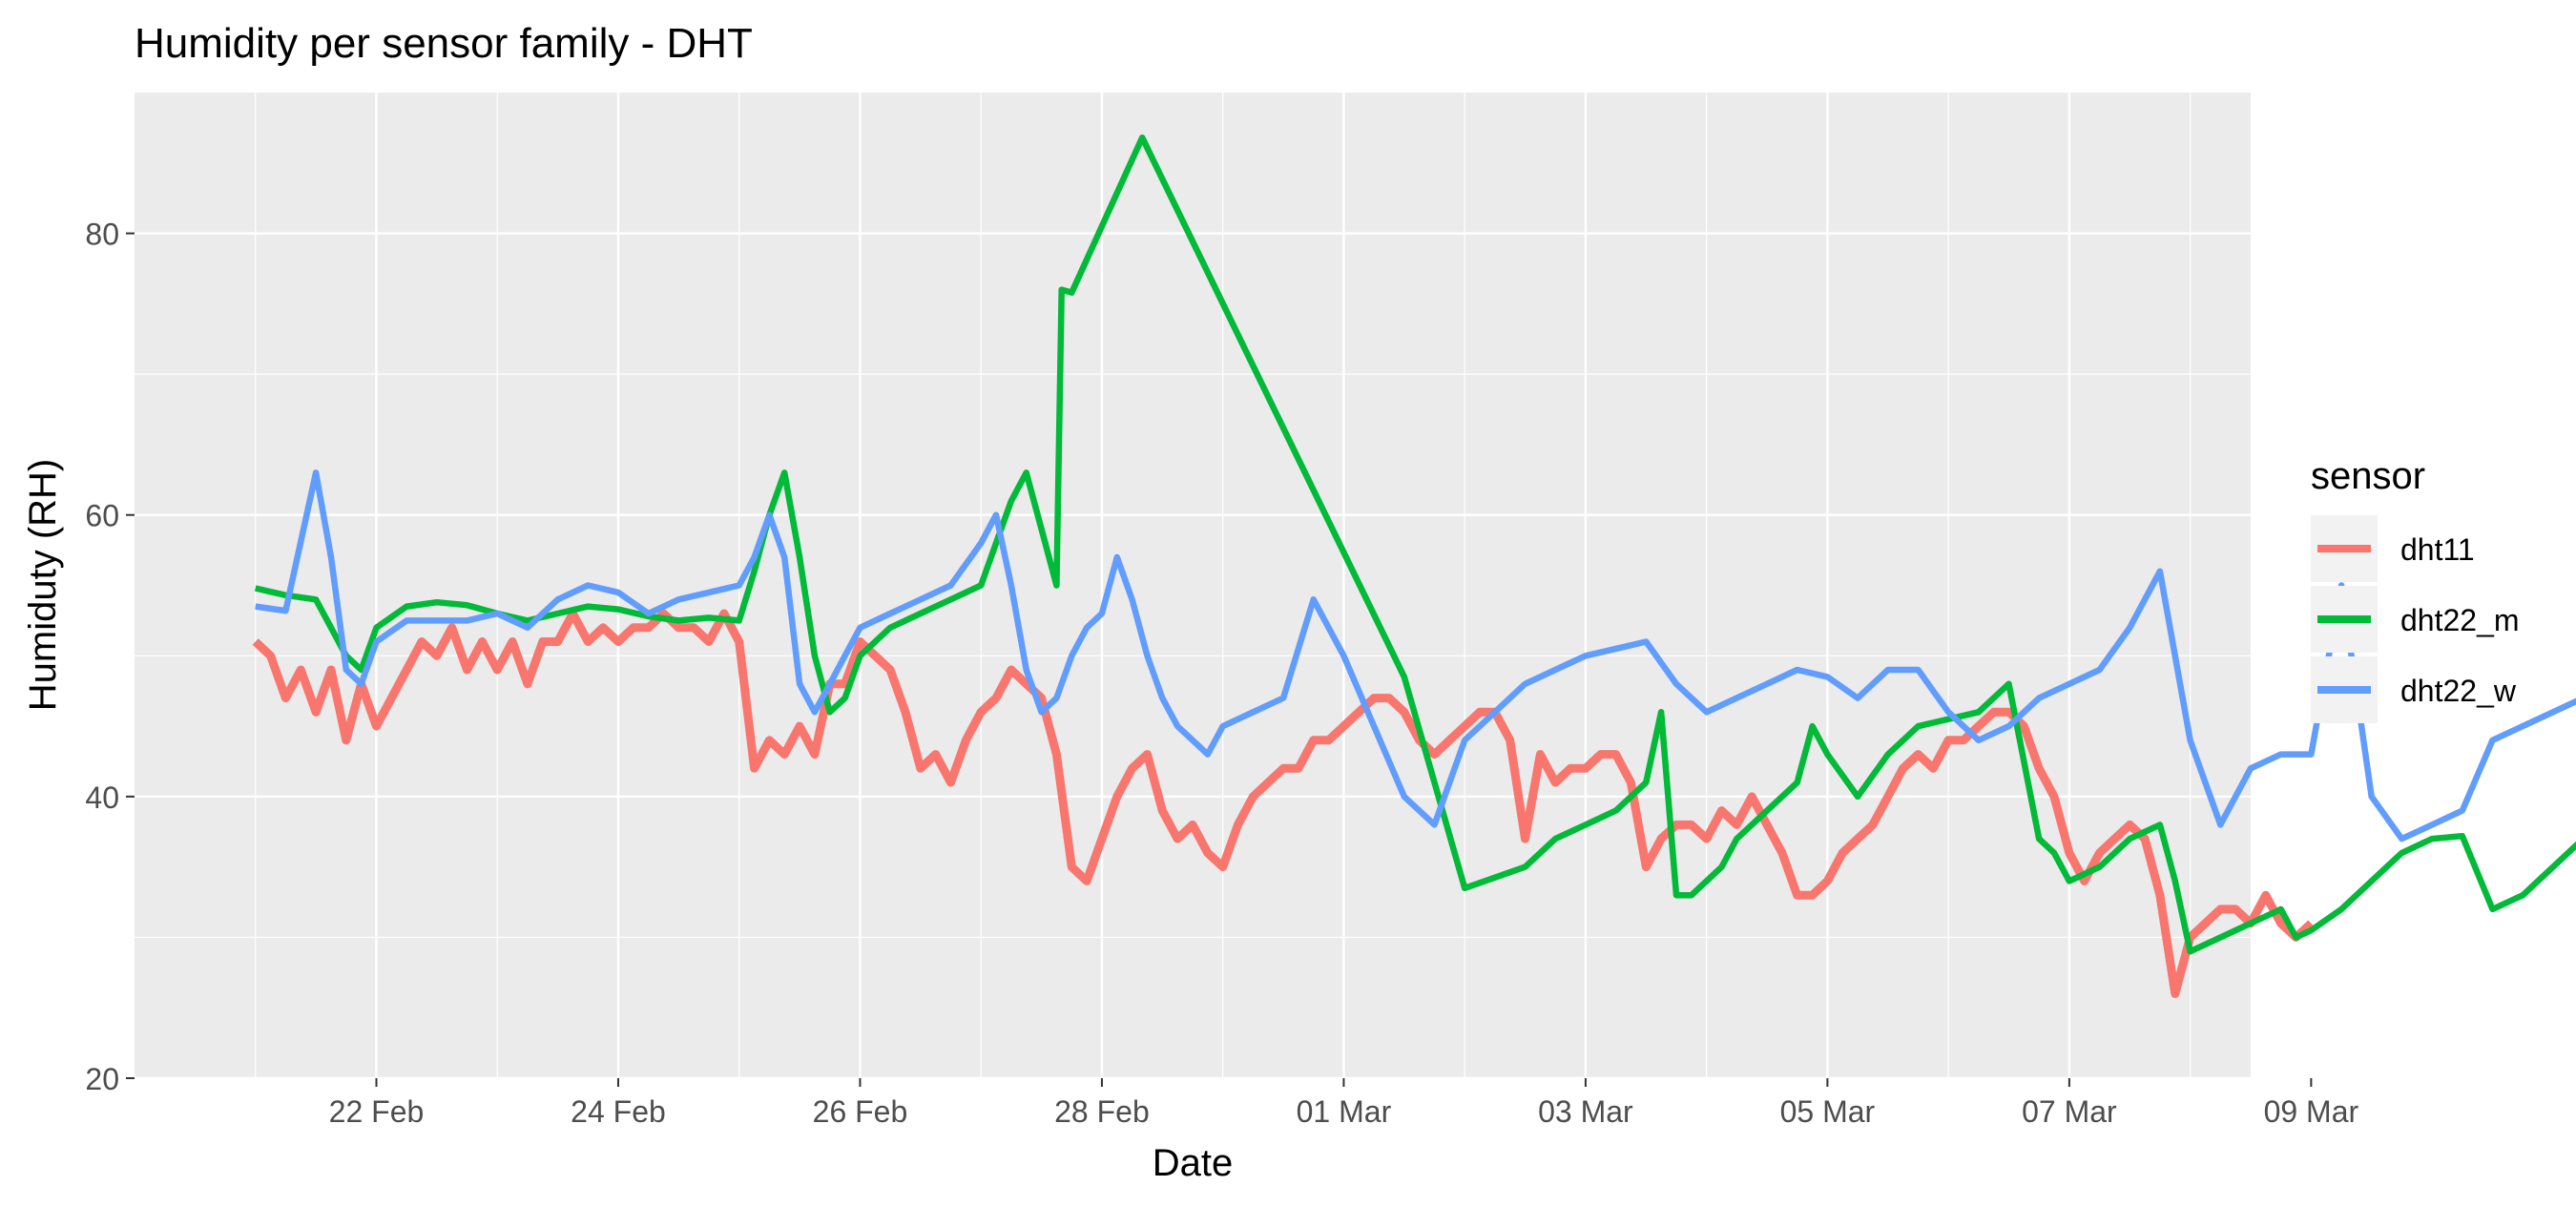  What do you see at coordinates (2368, 476) in the screenshot?
I see `legend-title: sensor` at bounding box center [2368, 476].